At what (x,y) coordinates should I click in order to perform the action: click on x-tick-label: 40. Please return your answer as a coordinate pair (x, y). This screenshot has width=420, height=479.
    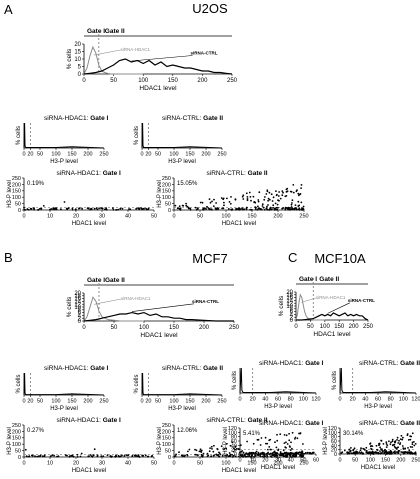
    Looking at the image, I should click on (128, 464).